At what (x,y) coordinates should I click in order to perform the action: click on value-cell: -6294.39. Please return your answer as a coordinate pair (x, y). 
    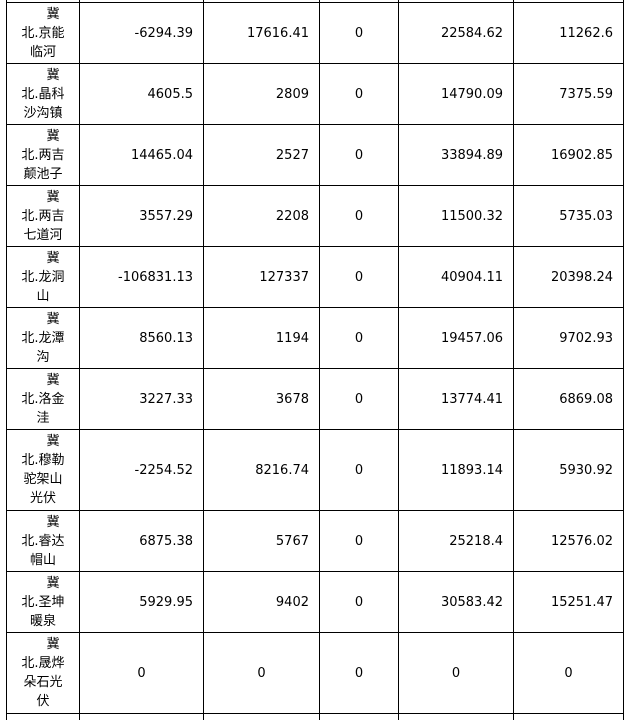
    Looking at the image, I should click on (142, 33).